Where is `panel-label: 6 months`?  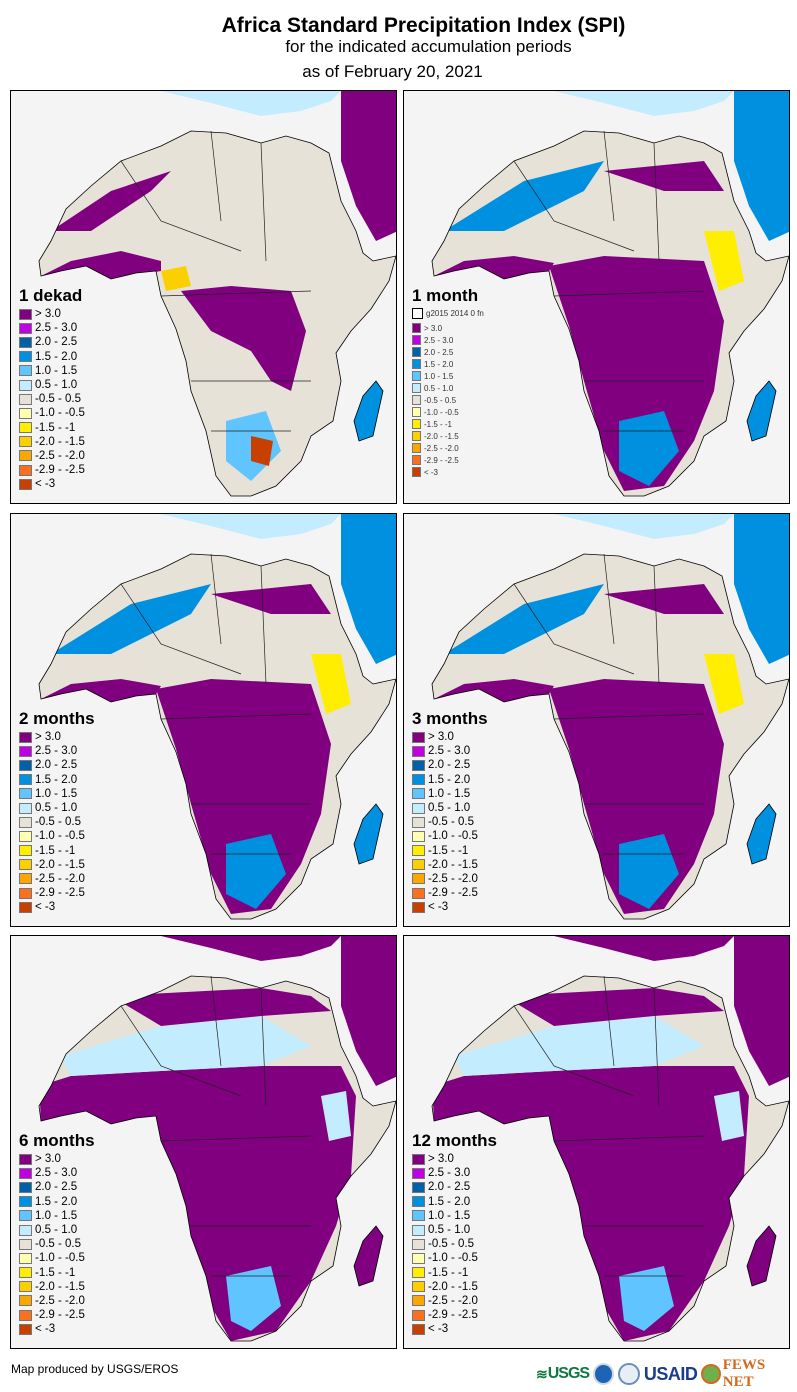 panel-label: 6 months is located at coordinates (57, 1140).